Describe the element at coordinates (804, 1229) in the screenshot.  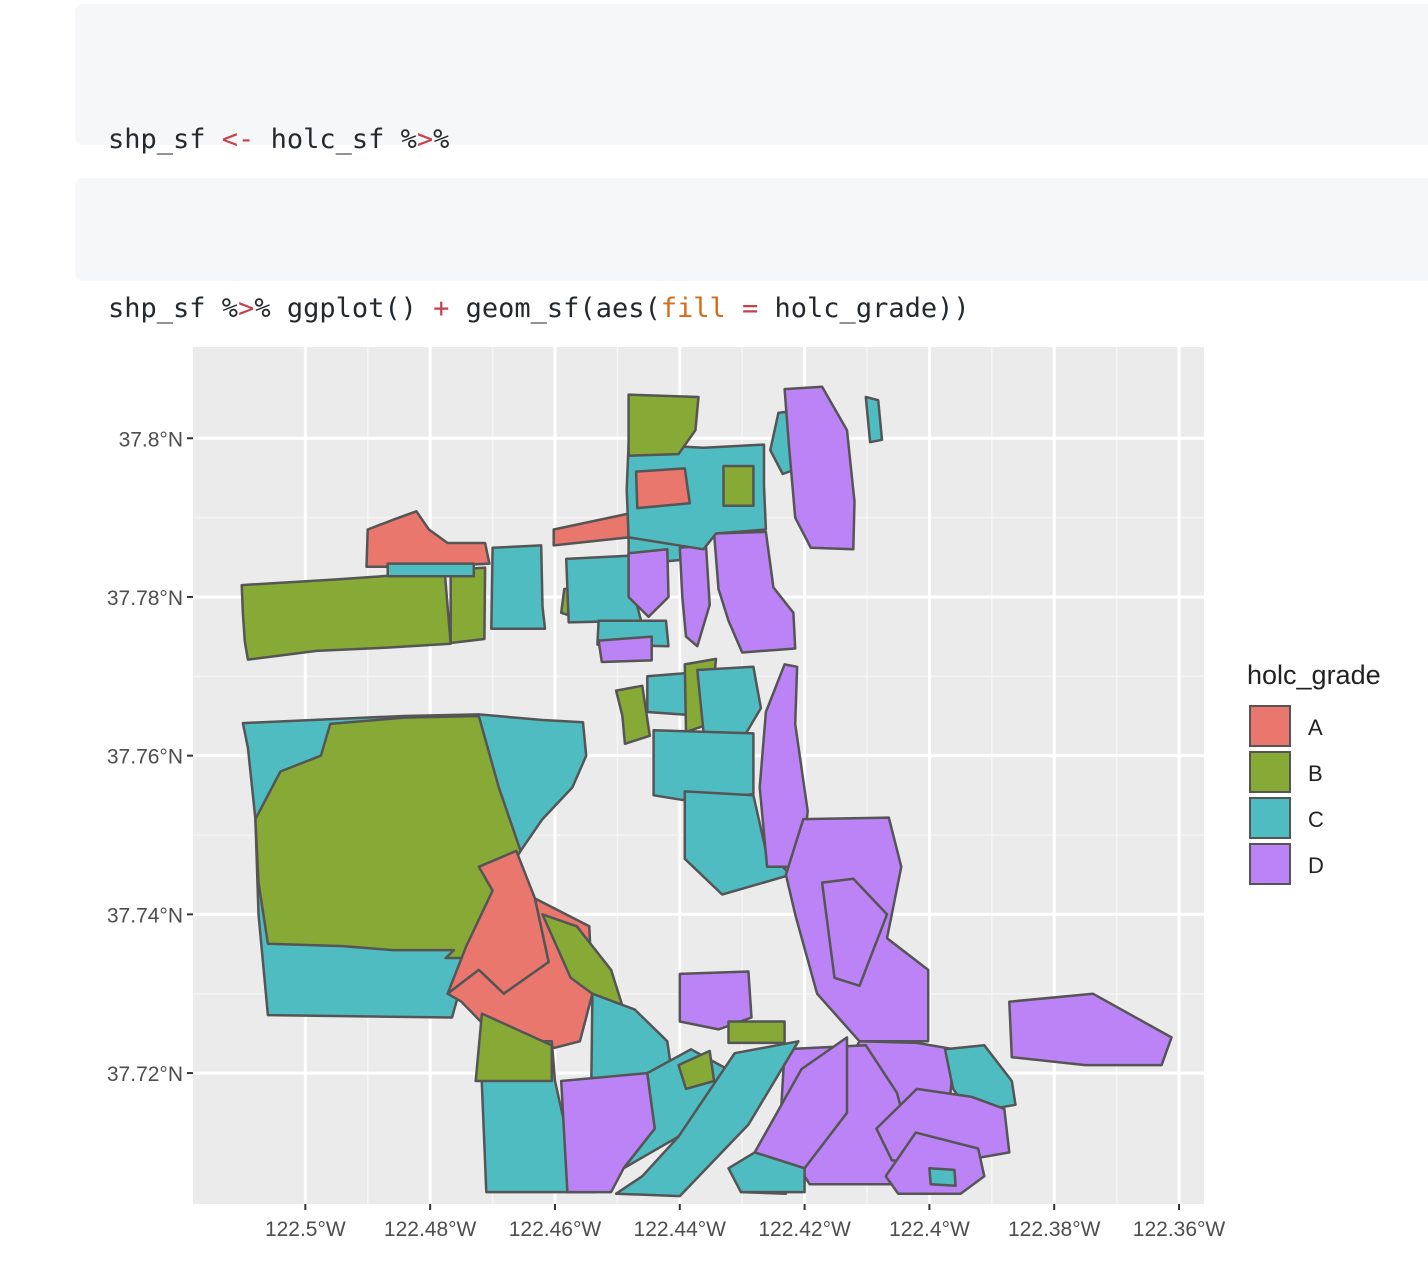
I see `x-tick-label: 122.42°W` at that location.